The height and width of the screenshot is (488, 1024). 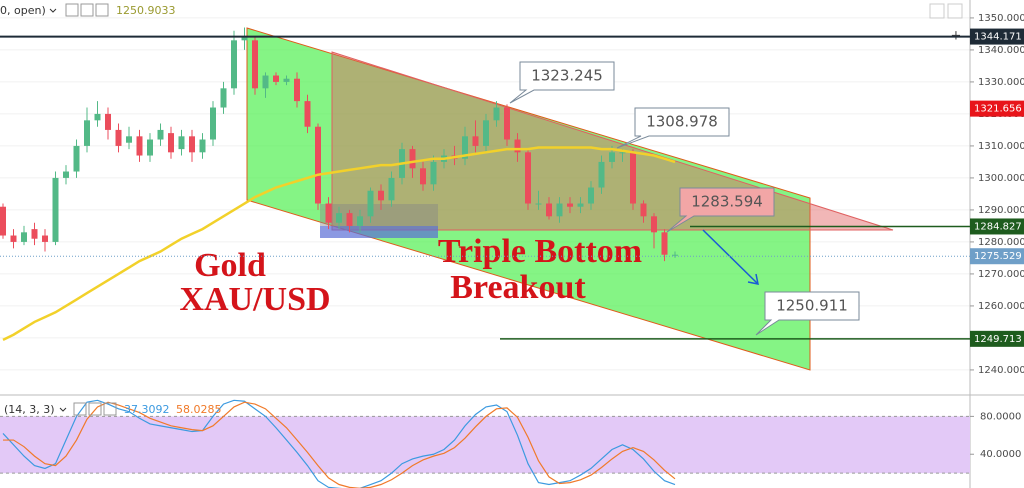 What do you see at coordinates (199, 409) in the screenshot?
I see `d-readout: 58.0285` at bounding box center [199, 409].